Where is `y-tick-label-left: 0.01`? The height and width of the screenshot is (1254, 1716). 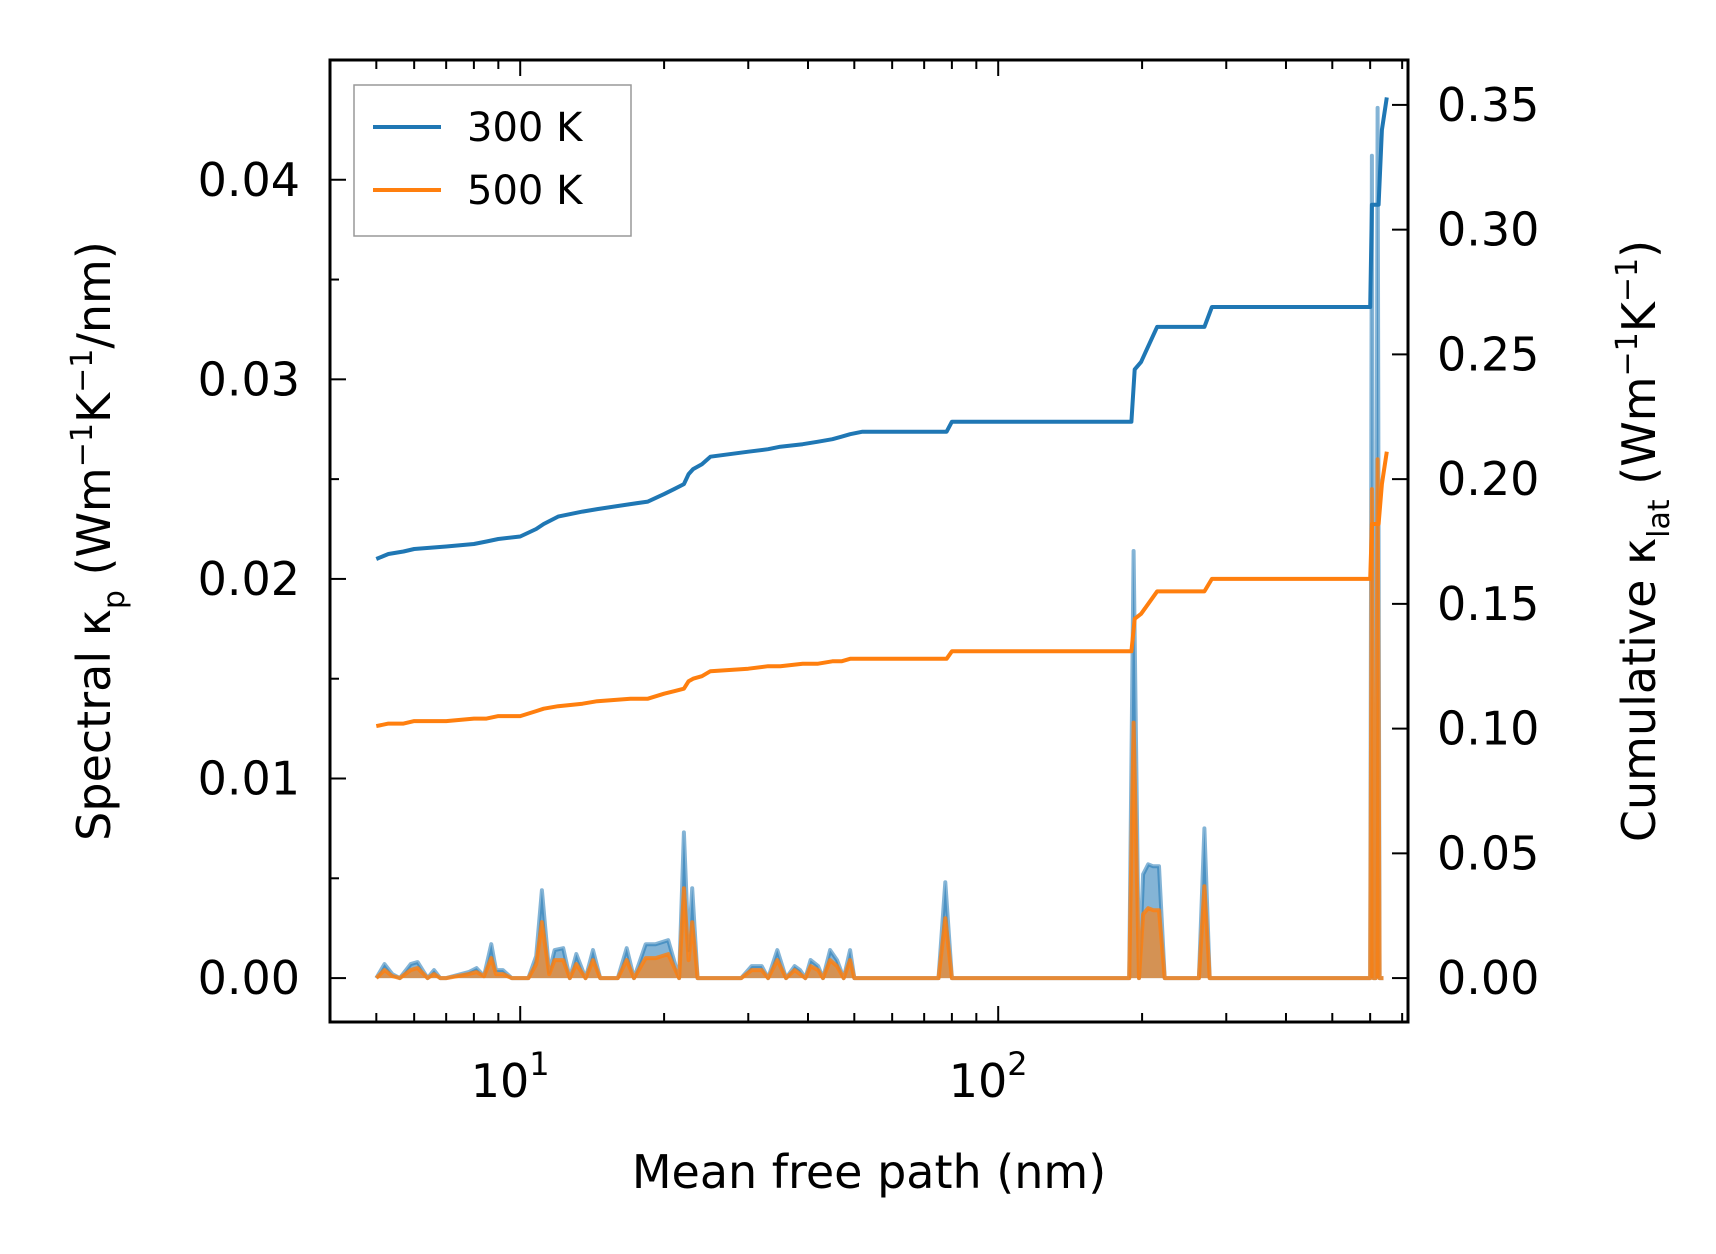
y-tick-label-left: 0.01 is located at coordinates (249, 779).